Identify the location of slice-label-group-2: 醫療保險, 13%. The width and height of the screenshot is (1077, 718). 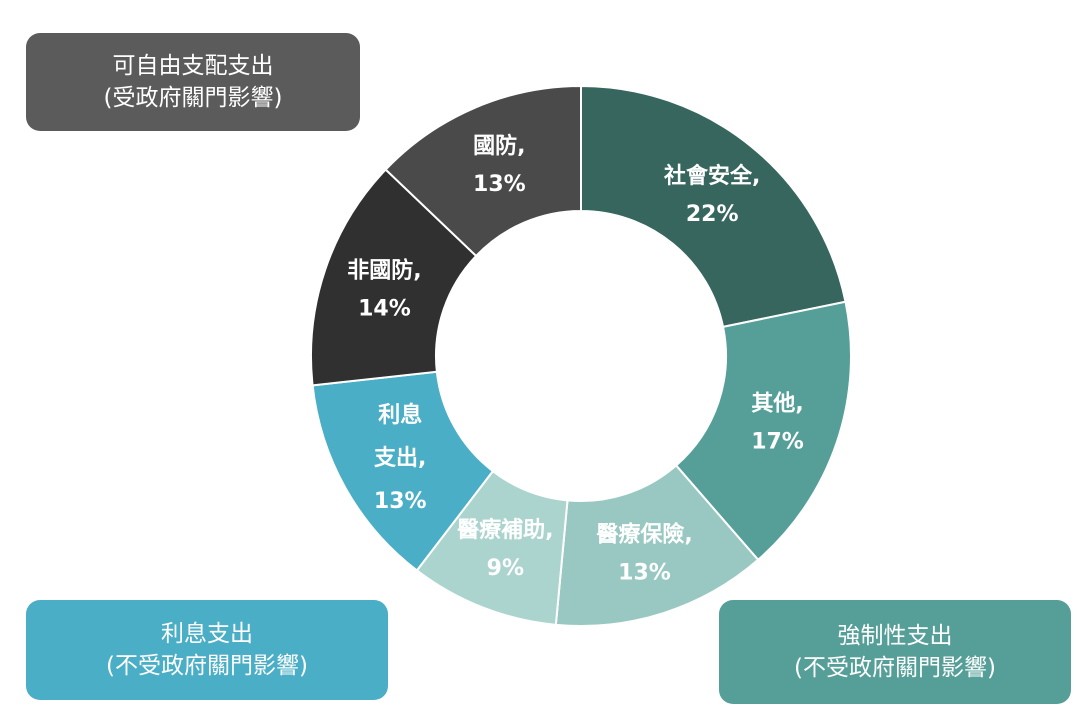
(644, 554).